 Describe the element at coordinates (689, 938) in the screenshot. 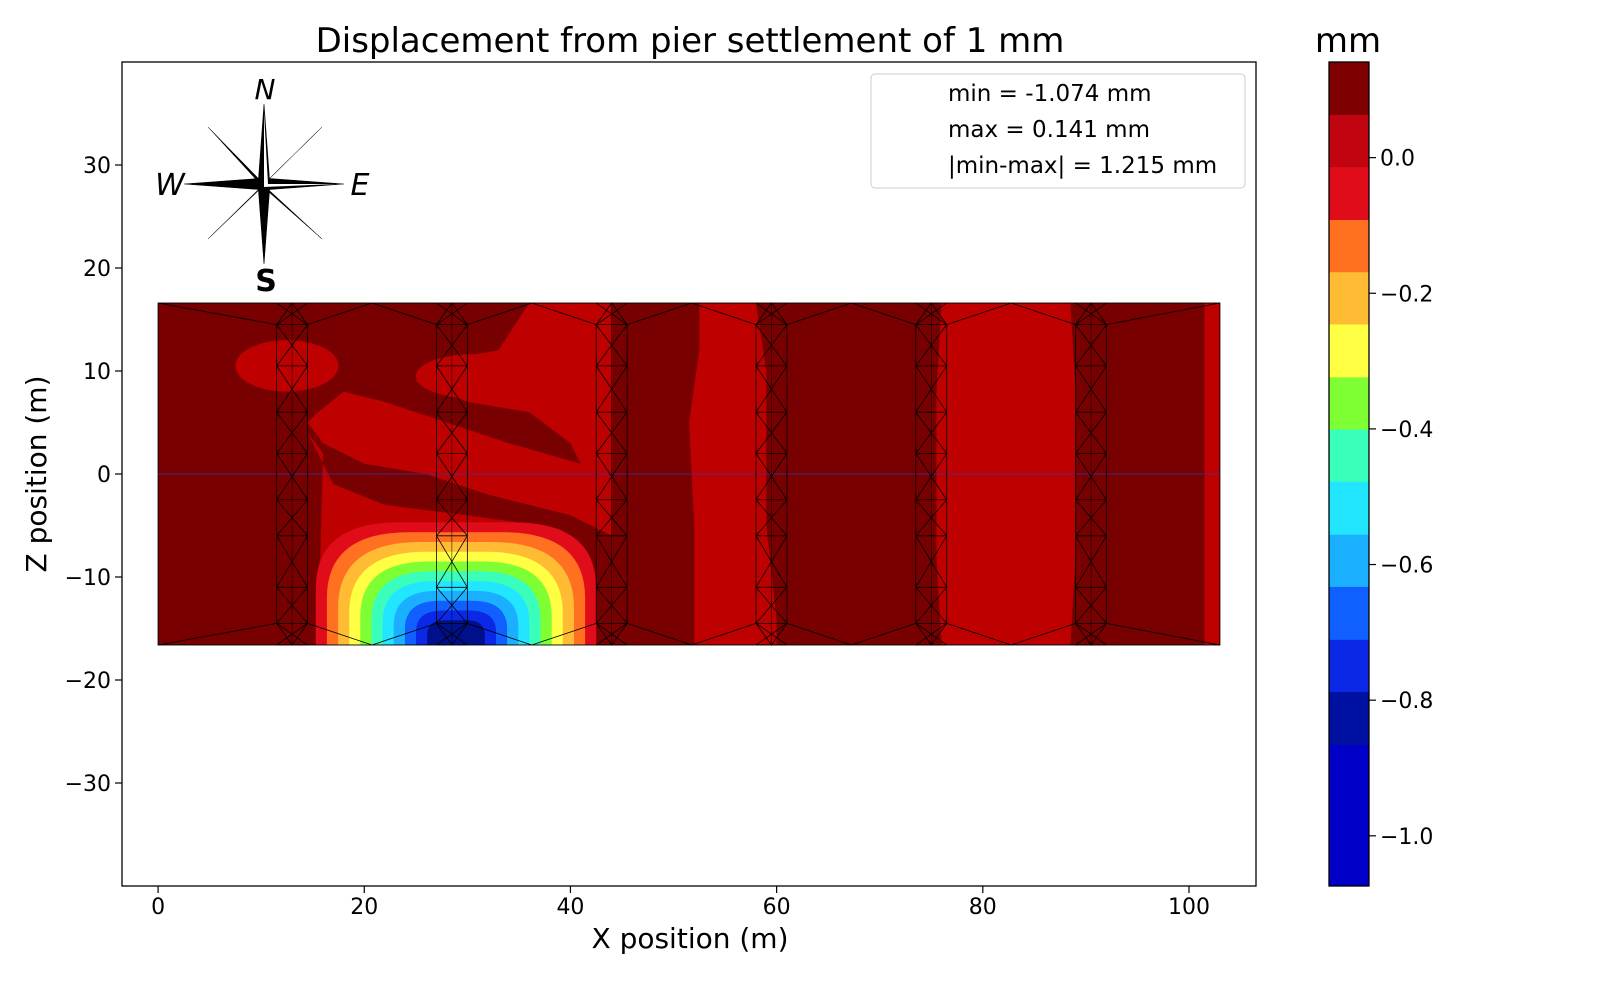

I see `x-axis-label: X position (m)` at that location.